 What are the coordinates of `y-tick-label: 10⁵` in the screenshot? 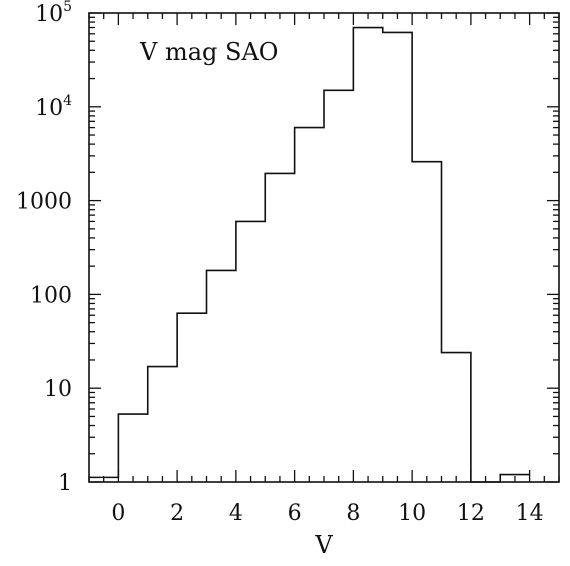 It's located at (53, 13).